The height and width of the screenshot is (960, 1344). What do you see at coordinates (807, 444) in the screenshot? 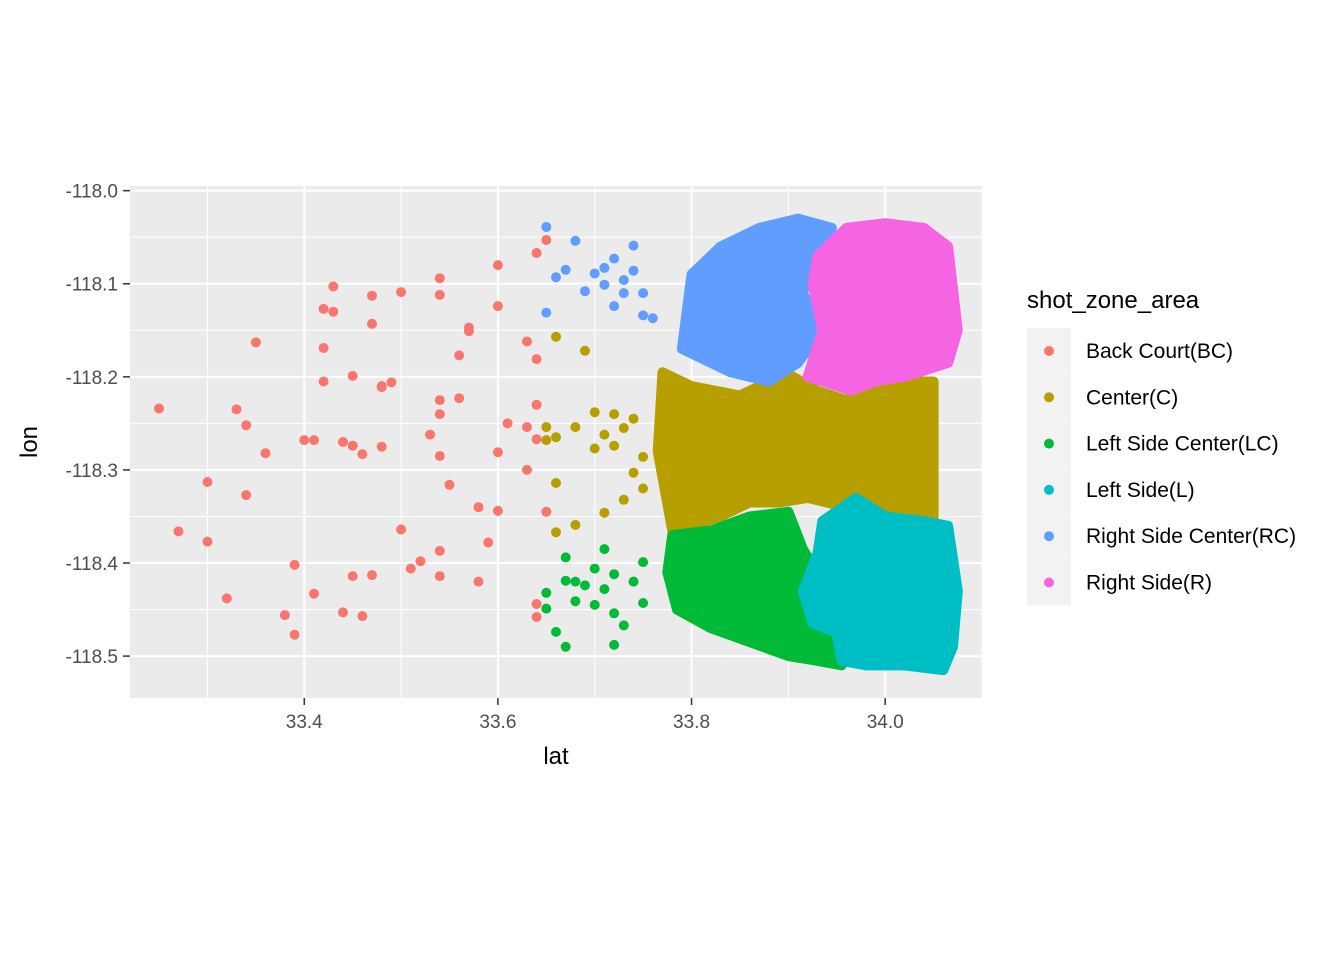
I see `dense-point-clusters` at bounding box center [807, 444].